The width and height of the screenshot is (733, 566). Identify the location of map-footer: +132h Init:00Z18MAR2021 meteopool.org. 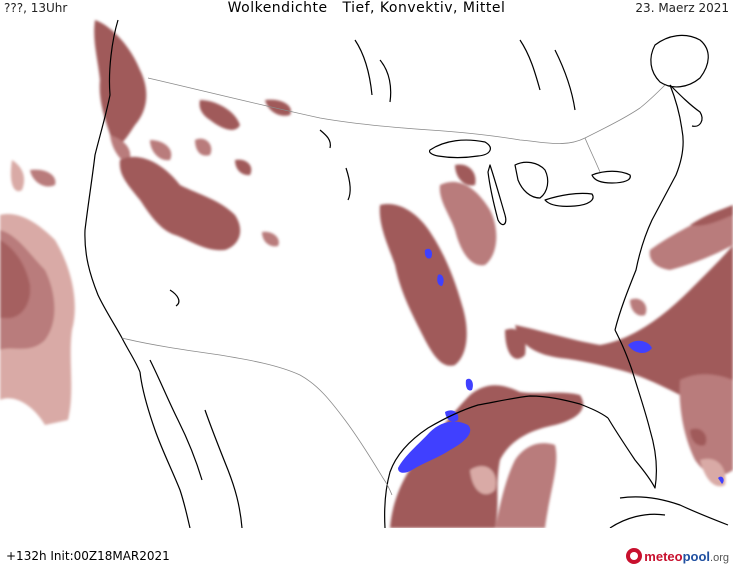
(366, 547).